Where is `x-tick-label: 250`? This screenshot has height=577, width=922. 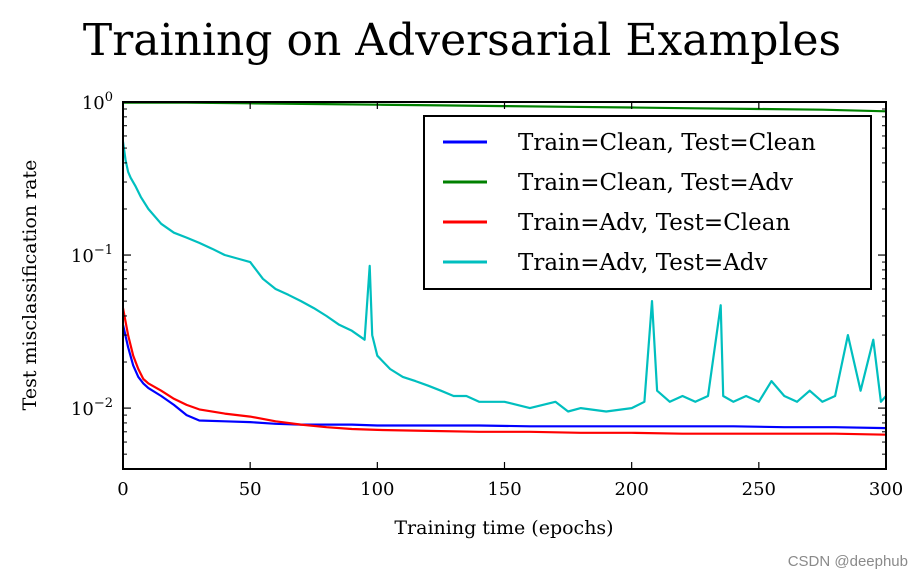 x-tick-label: 250 is located at coordinates (759, 489).